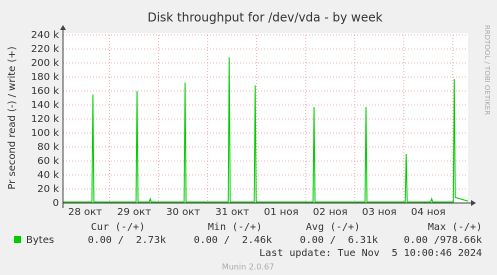 This screenshot has height=275, width=497. I want to click on y-tick-label: 220 k, so click(45, 49).